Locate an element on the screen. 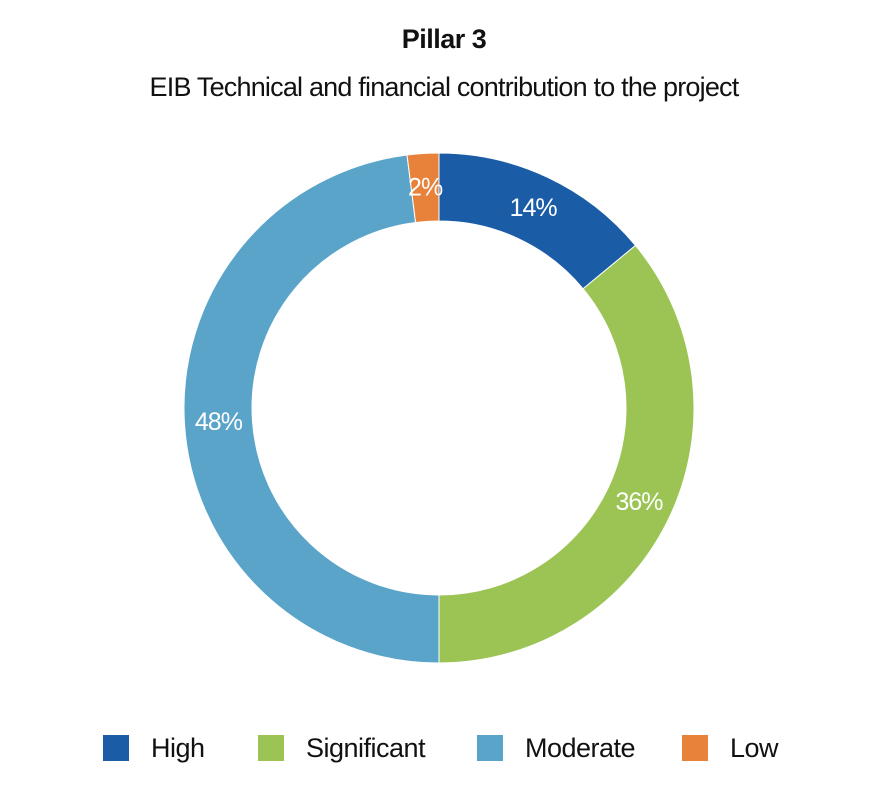 The image size is (888, 800). legend-swatch-high is located at coordinates (116, 748).